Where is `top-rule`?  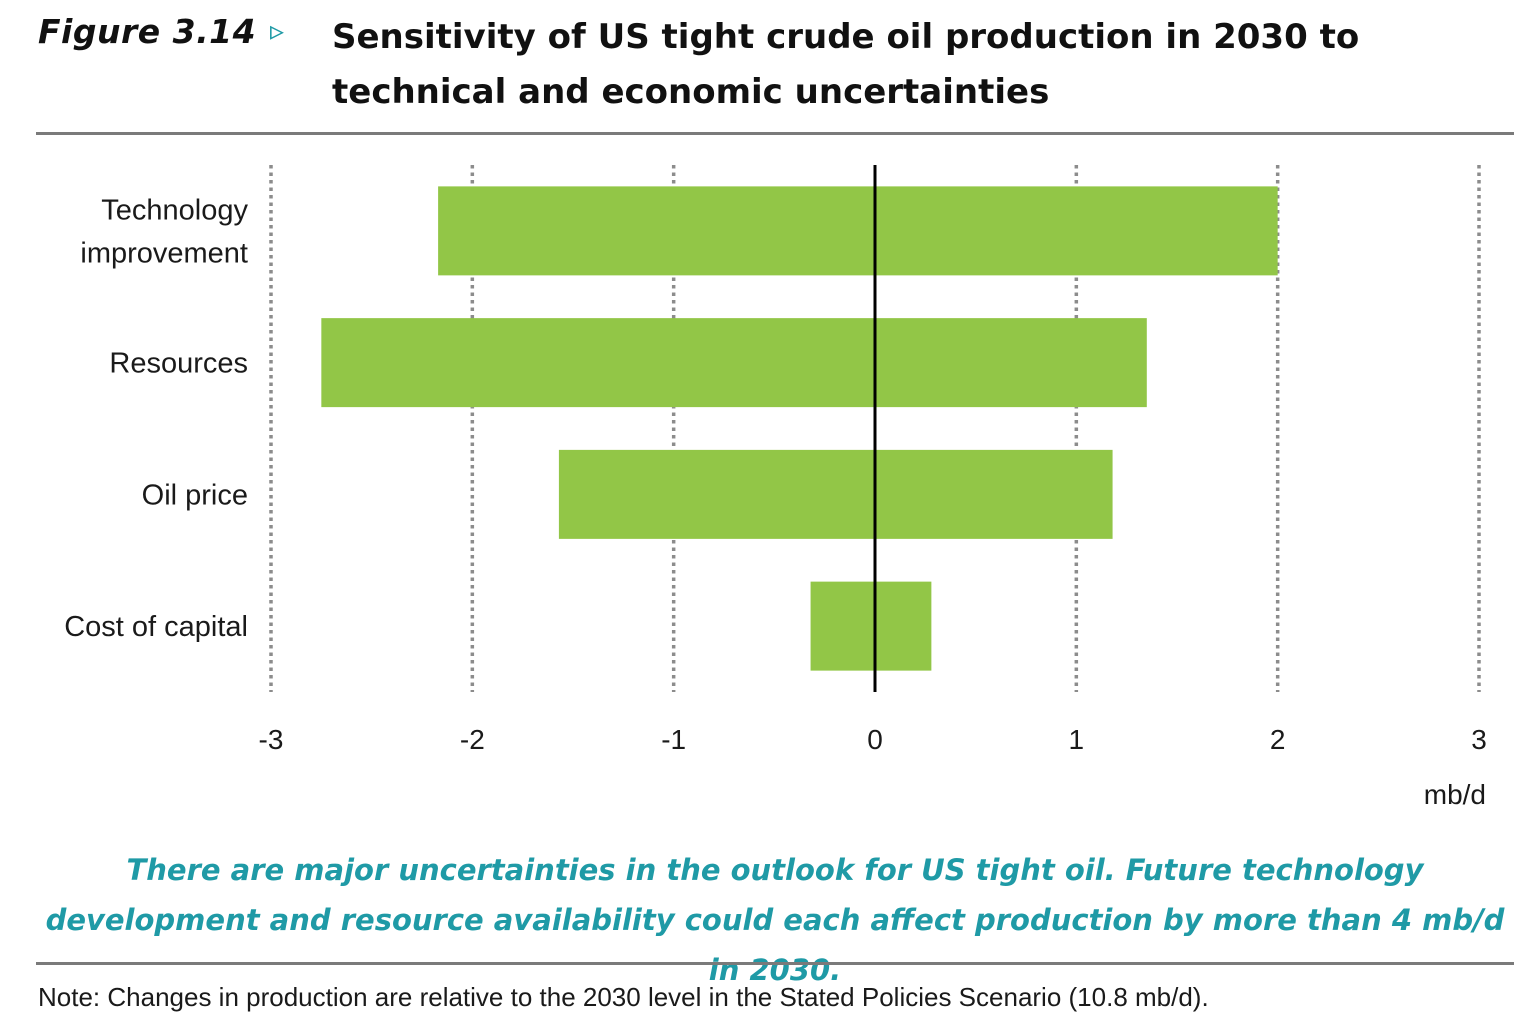 top-rule is located at coordinates (775, 133).